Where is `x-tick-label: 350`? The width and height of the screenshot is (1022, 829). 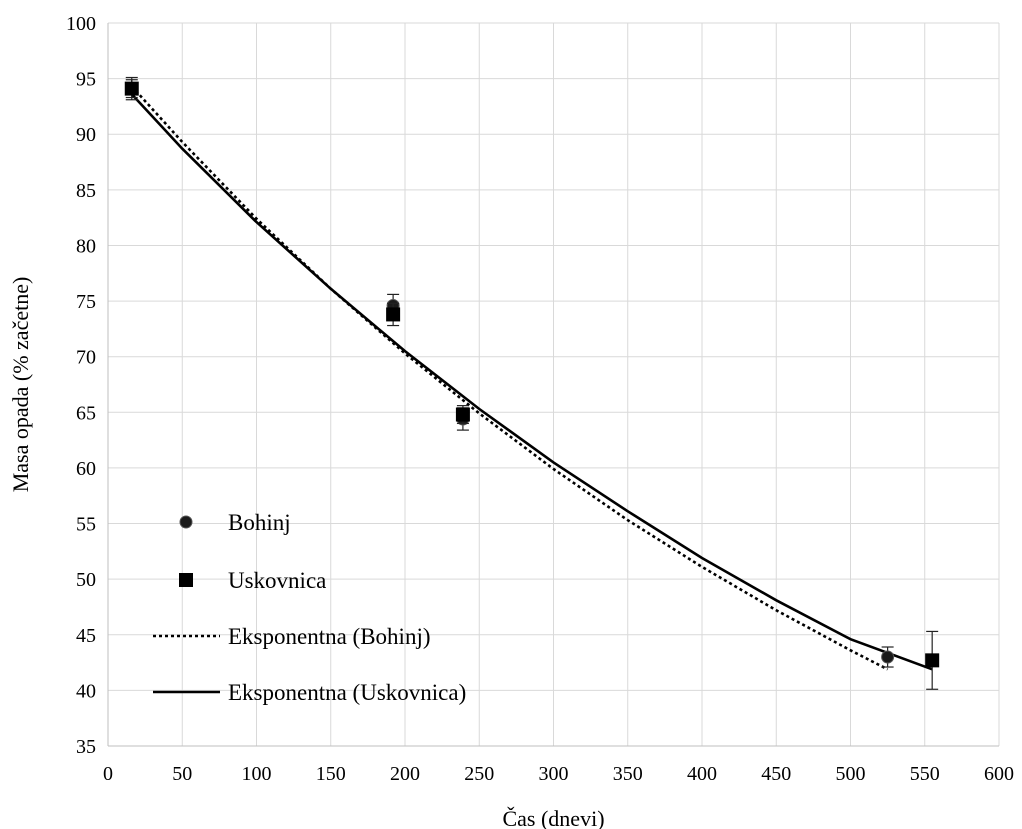 x-tick-label: 350 is located at coordinates (628, 774).